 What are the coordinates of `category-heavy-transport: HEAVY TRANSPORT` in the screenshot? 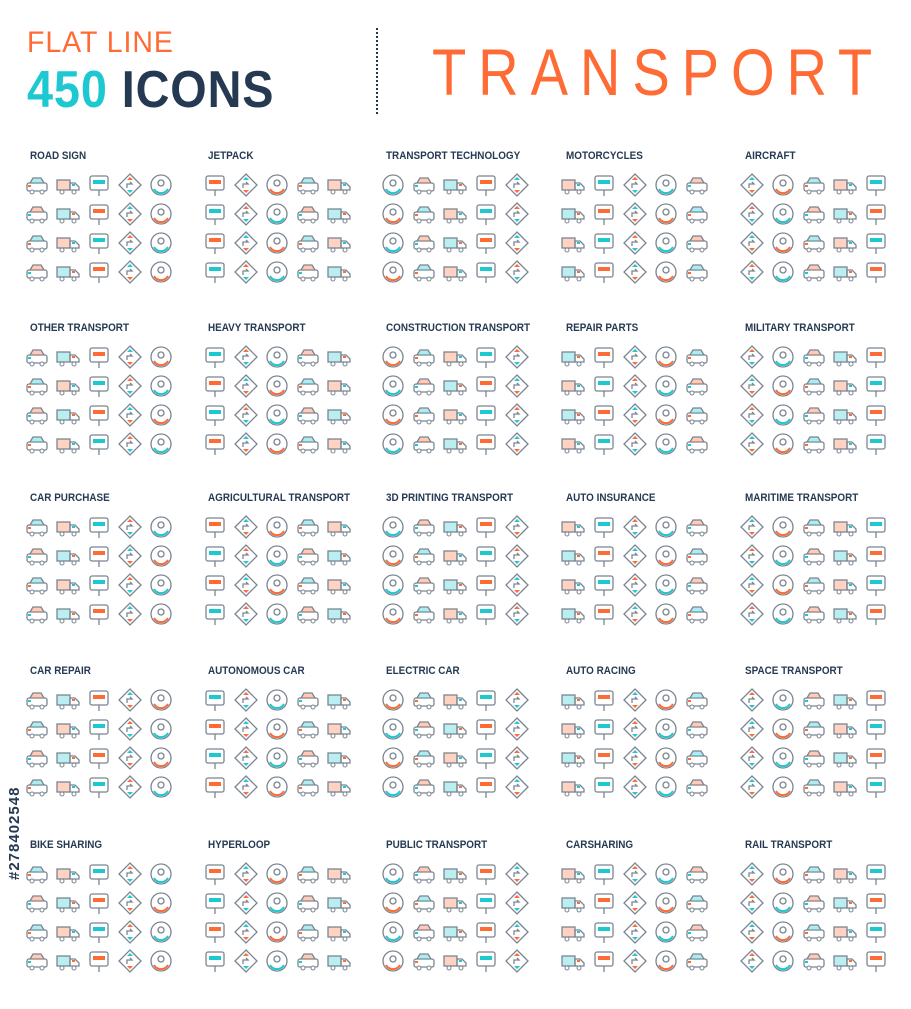 It's located at (295, 407).